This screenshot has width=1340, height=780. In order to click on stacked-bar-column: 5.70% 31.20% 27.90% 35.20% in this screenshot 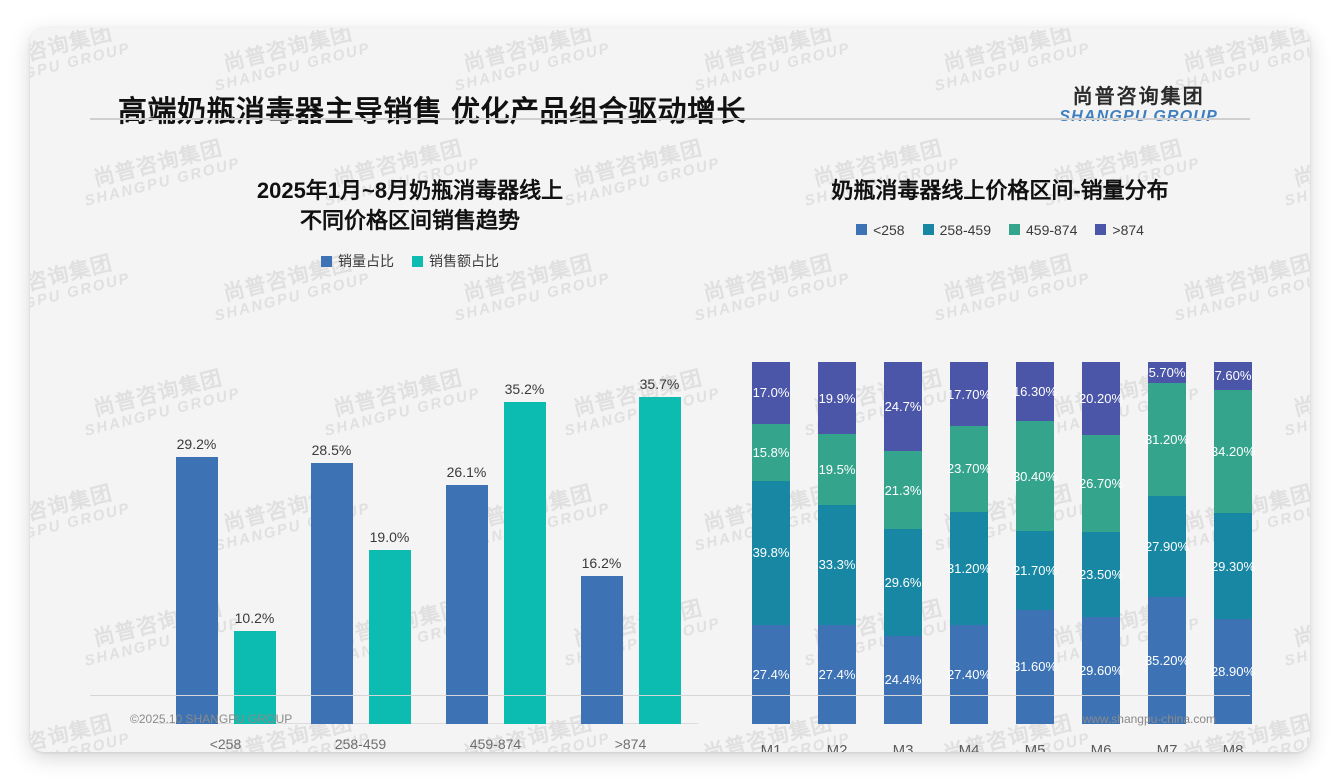, I will do `click(1167, 543)`.